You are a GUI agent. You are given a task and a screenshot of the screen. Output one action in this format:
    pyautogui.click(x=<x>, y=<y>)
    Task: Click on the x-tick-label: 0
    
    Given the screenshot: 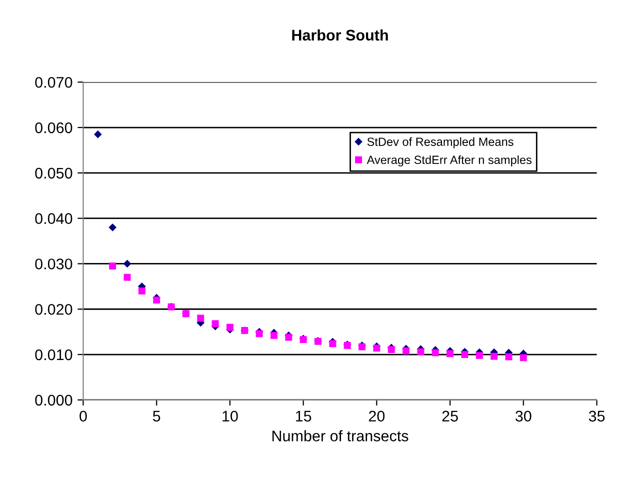 What is the action you would take?
    pyautogui.click(x=83, y=416)
    